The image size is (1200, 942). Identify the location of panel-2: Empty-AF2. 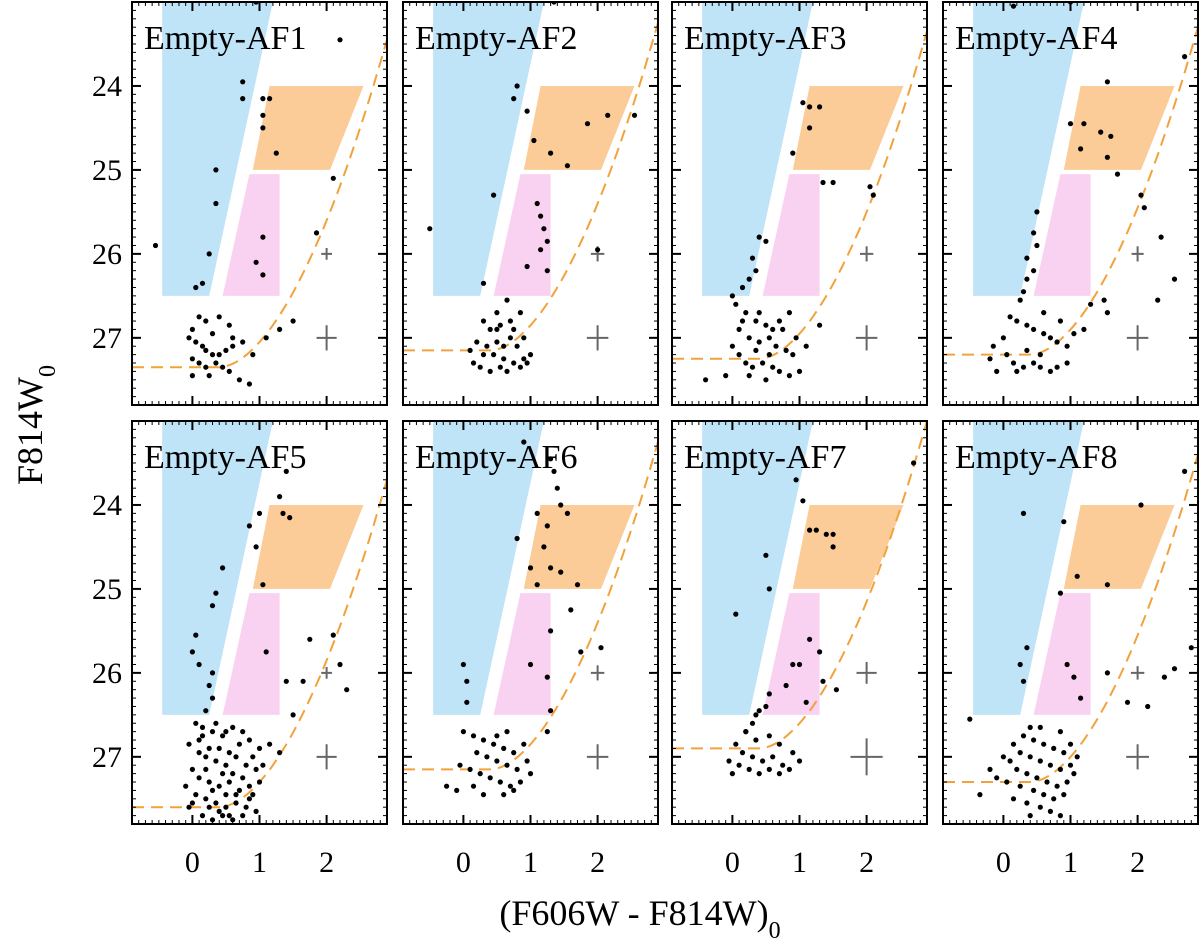
(530, 203).